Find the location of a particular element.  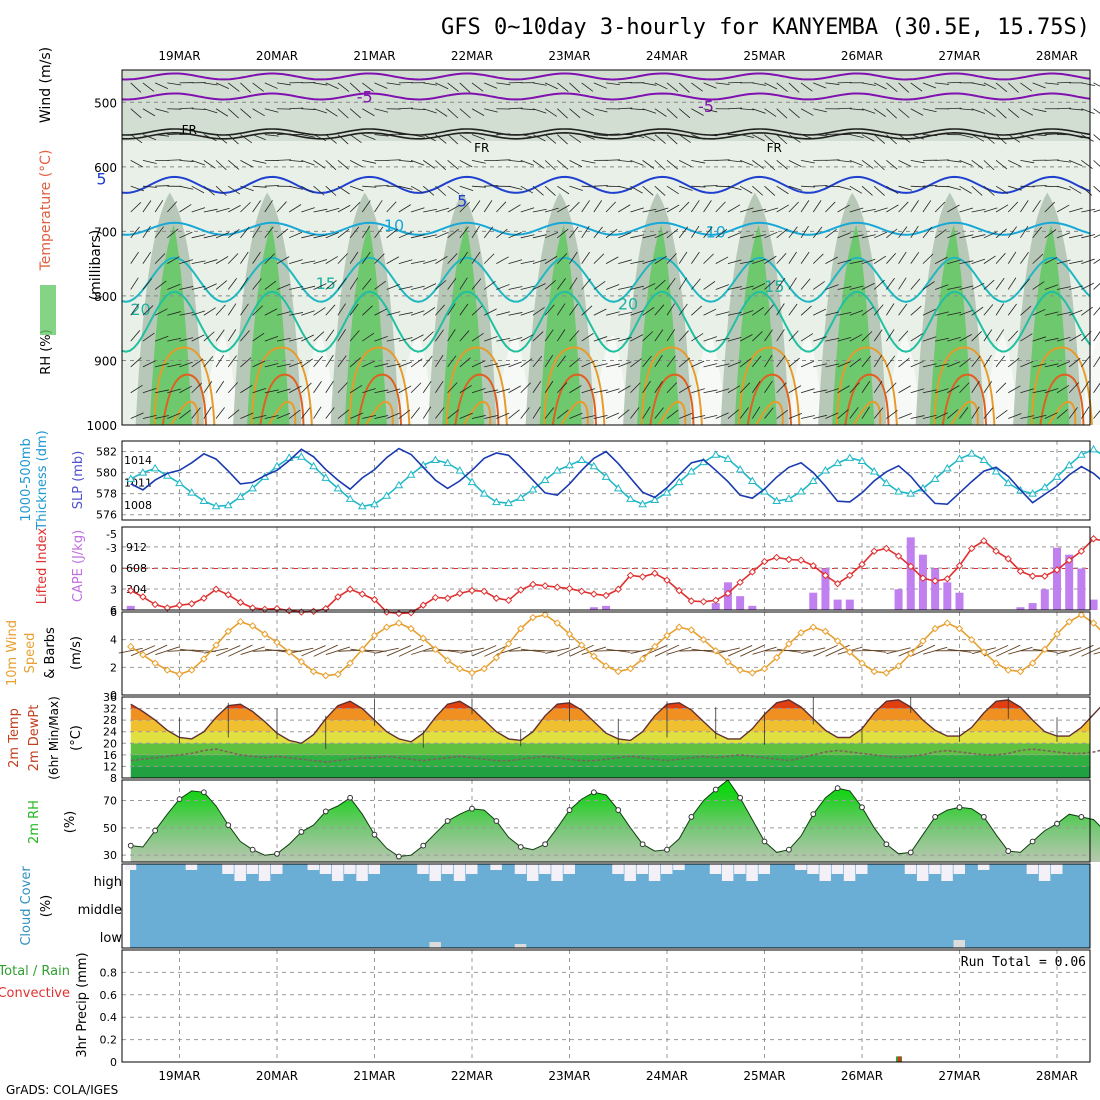

y-tick-thickness: 578 is located at coordinates (106, 494).